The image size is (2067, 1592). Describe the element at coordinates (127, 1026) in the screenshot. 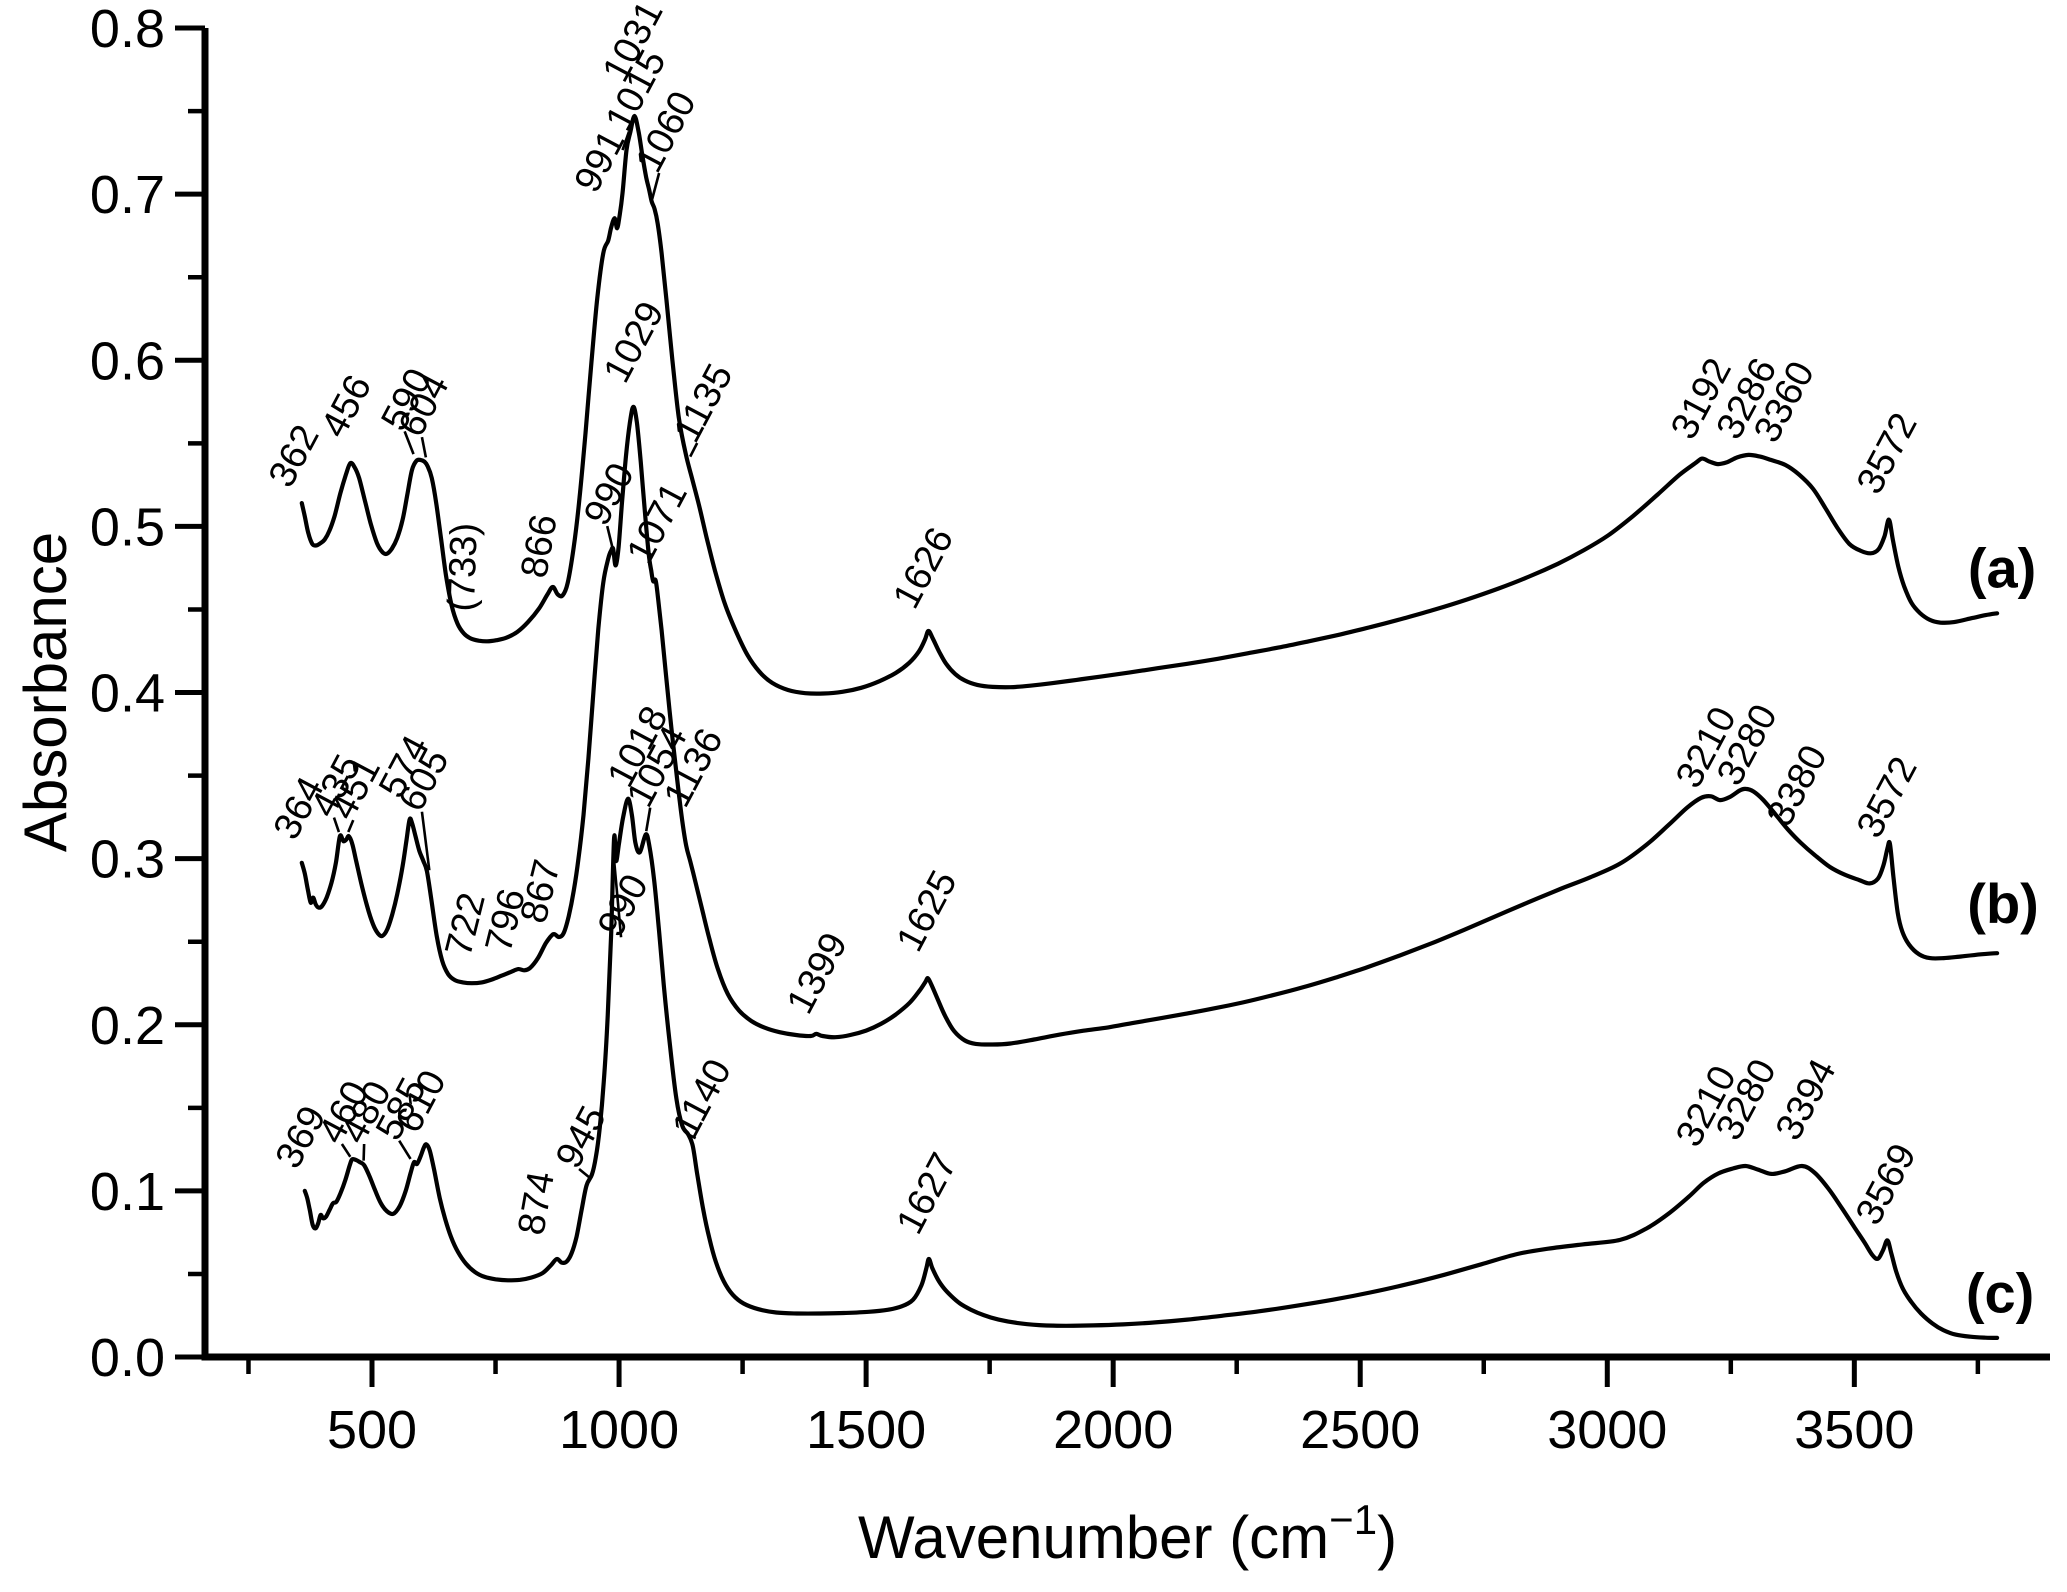

I see `y-tick-label: 0.2` at that location.